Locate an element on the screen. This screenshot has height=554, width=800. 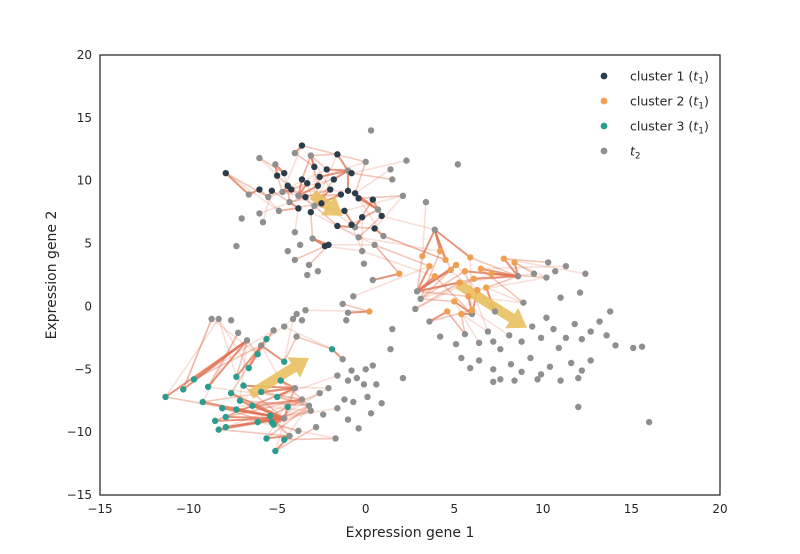
y-tick-label: −15 is located at coordinates (79, 495).